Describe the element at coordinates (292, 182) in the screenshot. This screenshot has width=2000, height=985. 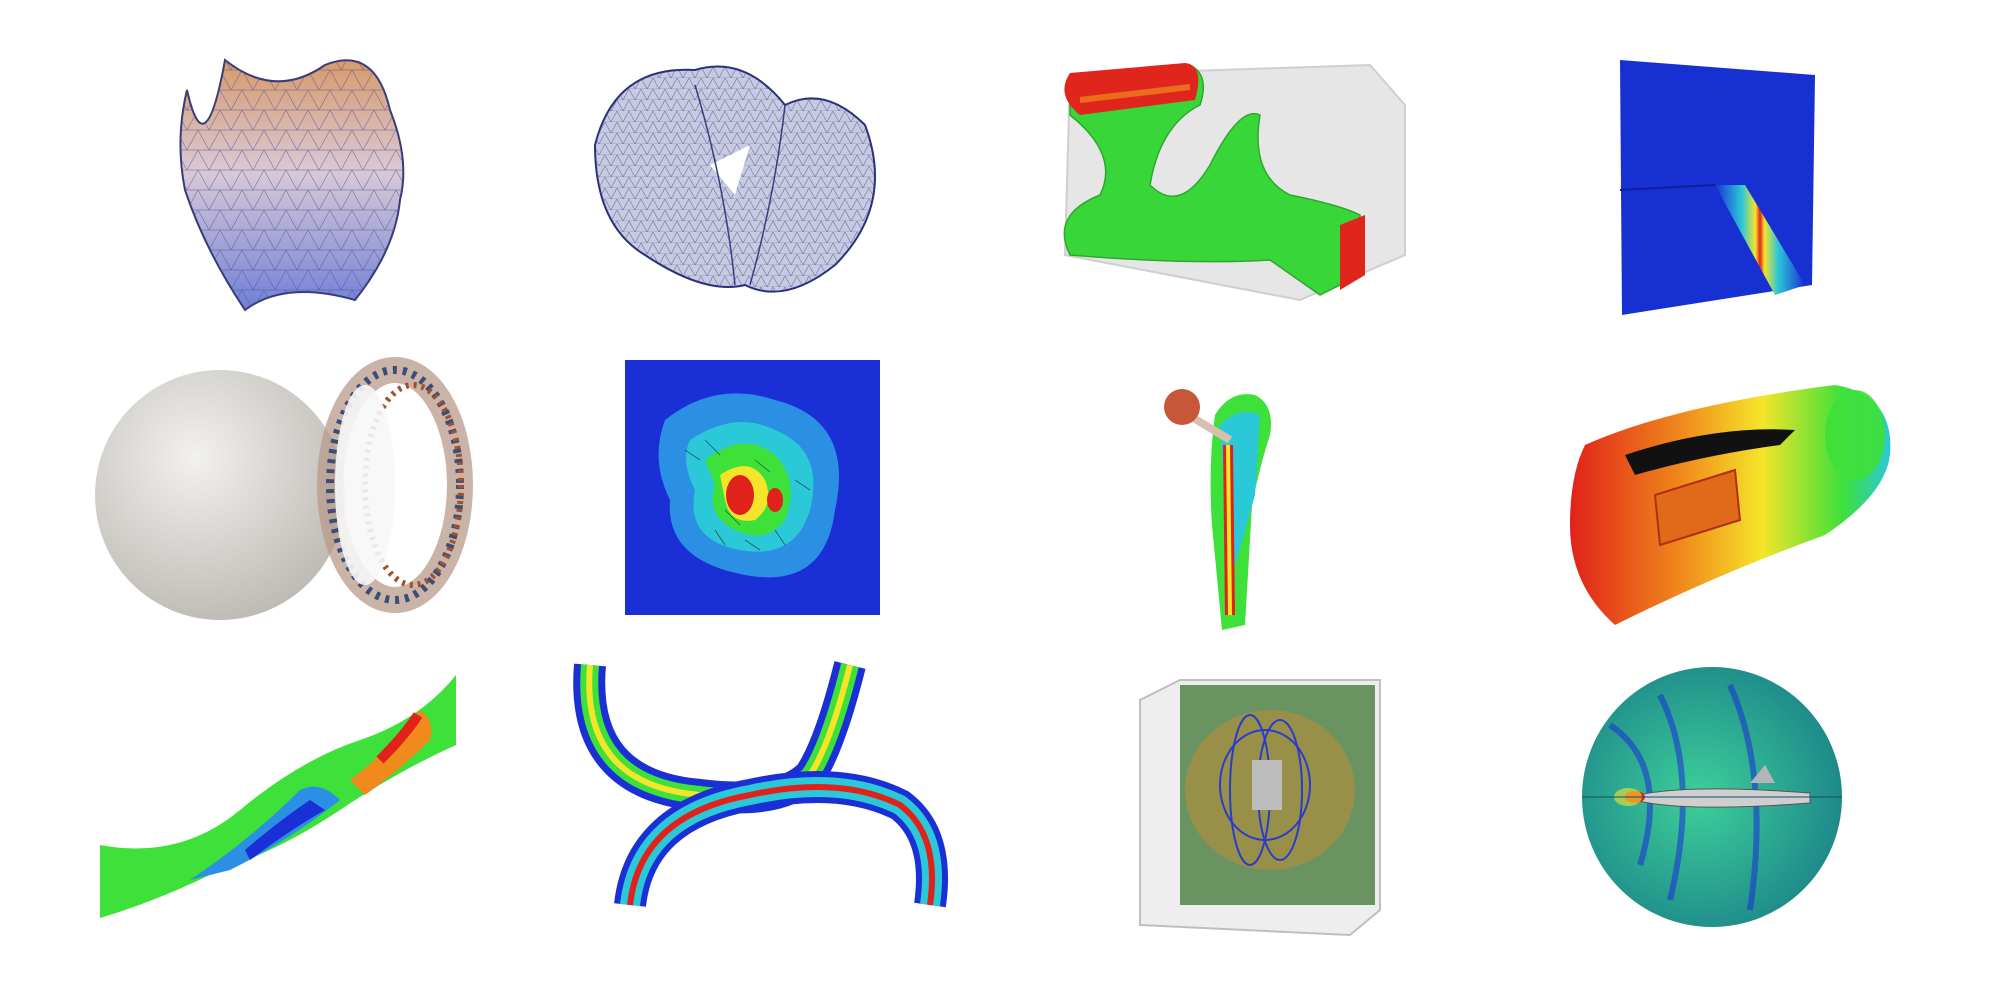
I see `saddle-surface-mesh-image` at that location.